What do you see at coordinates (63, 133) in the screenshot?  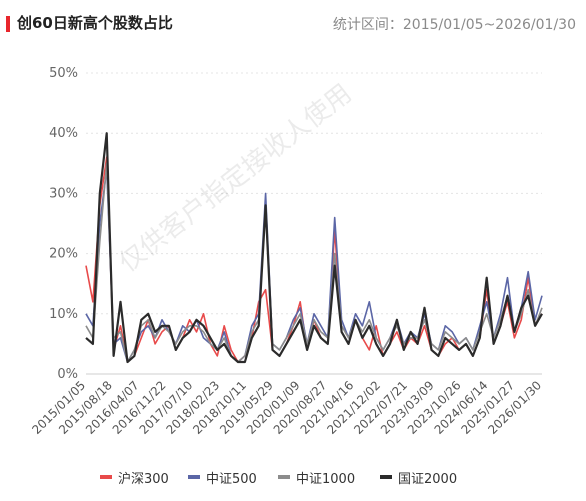 I see `y-tick-label: 40%` at bounding box center [63, 133].